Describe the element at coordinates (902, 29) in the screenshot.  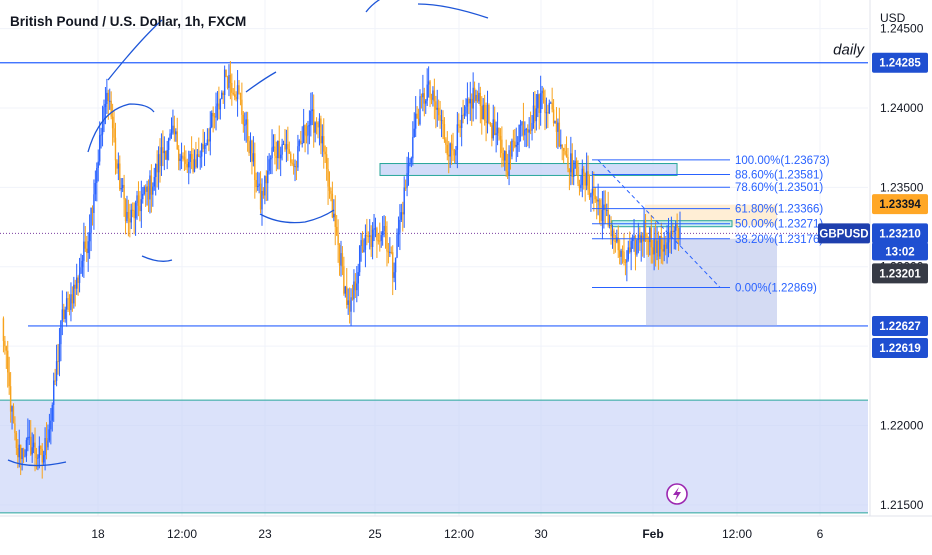
I see `price-tick-label: 1.24500` at that location.